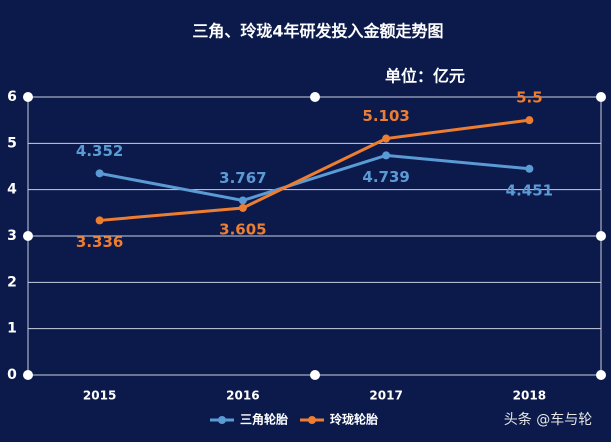 The height and width of the screenshot is (442, 611). What do you see at coordinates (314, 178) in the screenshot?
I see `series-line` at bounding box center [314, 178].